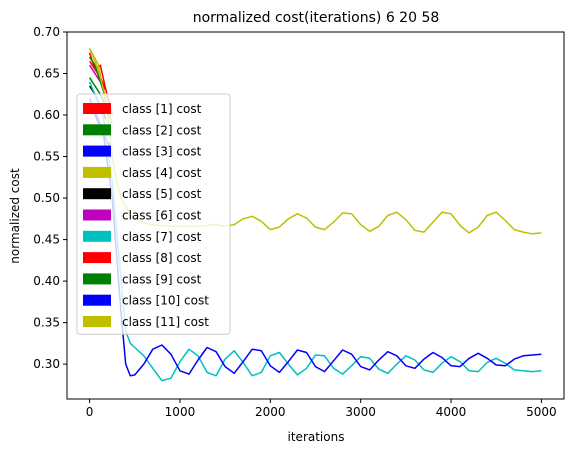 Image resolution: width=579 pixels, height=453 pixels. What do you see at coordinates (162, 279) in the screenshot?
I see `legend-label: class [9] cost` at bounding box center [162, 279].